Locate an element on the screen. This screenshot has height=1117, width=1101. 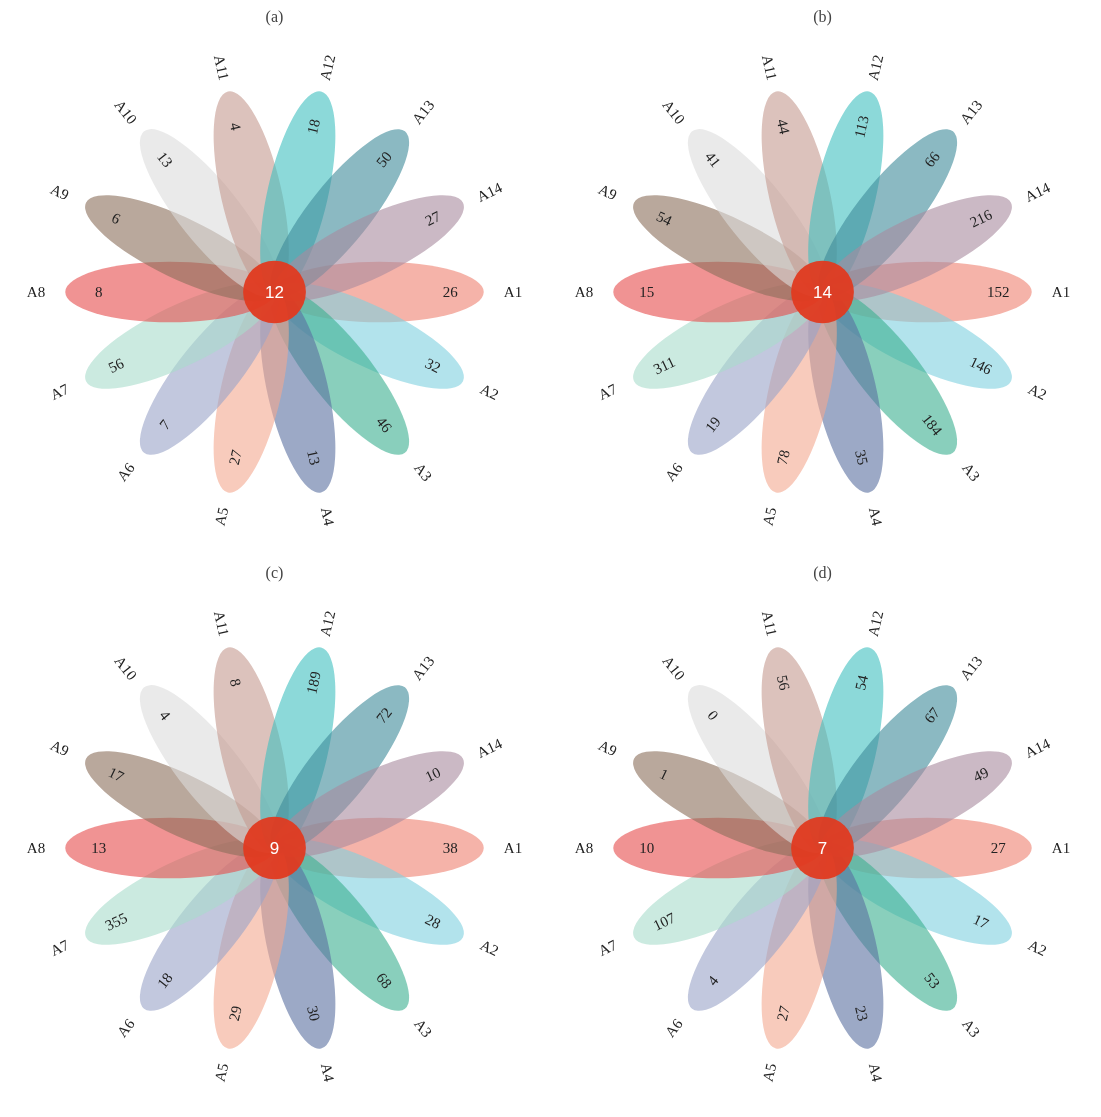
data-label: 32 is located at coordinates (433, 366).